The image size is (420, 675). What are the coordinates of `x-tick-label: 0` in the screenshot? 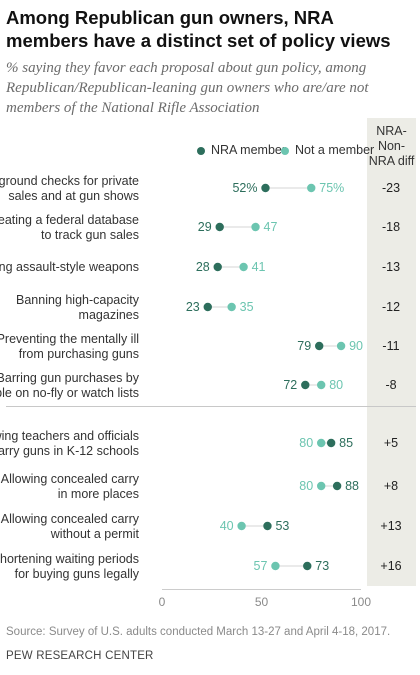 It's located at (162, 602).